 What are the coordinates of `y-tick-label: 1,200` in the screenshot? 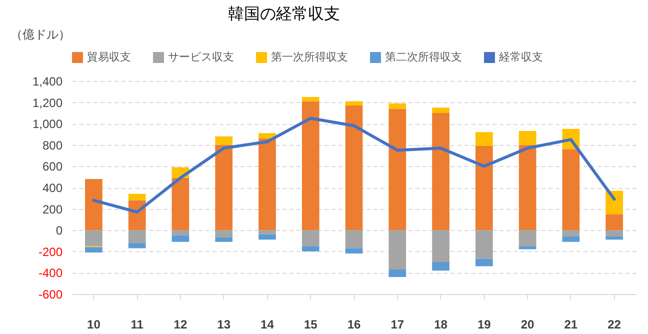 It's located at (47, 103).